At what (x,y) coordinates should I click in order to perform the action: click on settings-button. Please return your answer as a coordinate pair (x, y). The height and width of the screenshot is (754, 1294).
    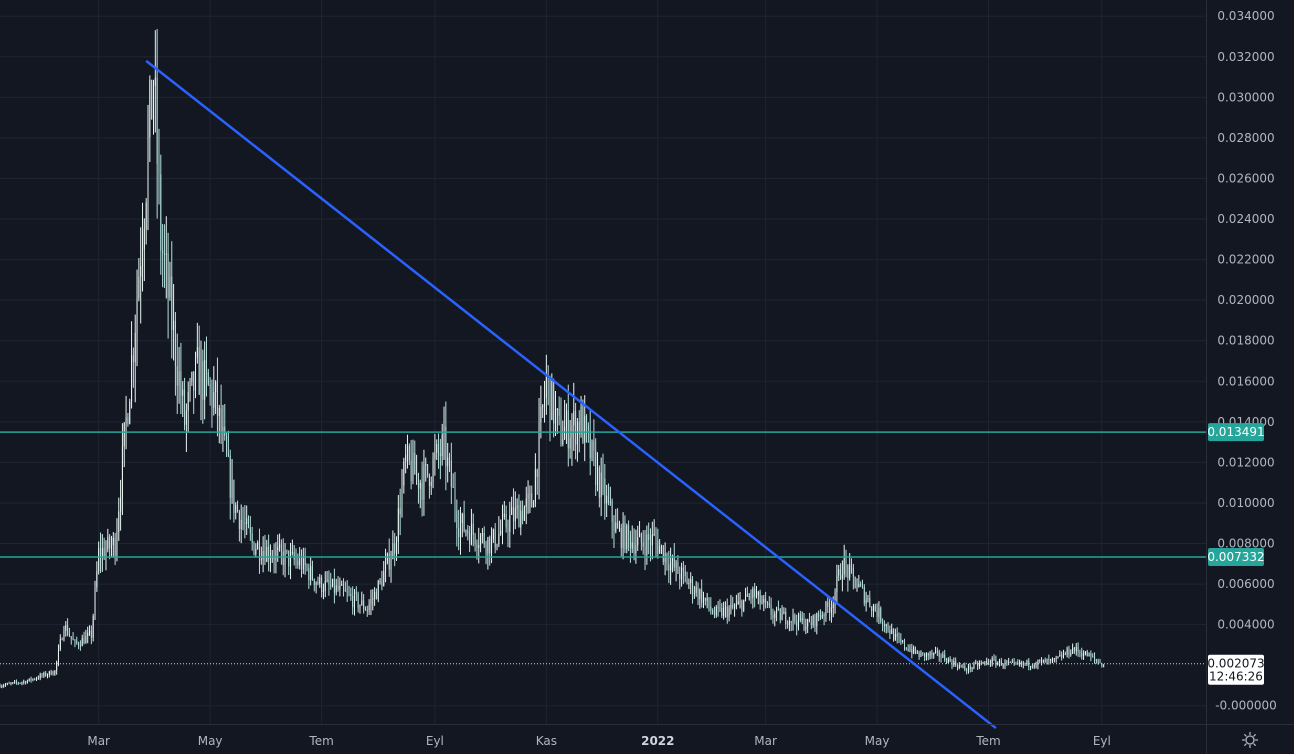
    Looking at the image, I should click on (1250, 740).